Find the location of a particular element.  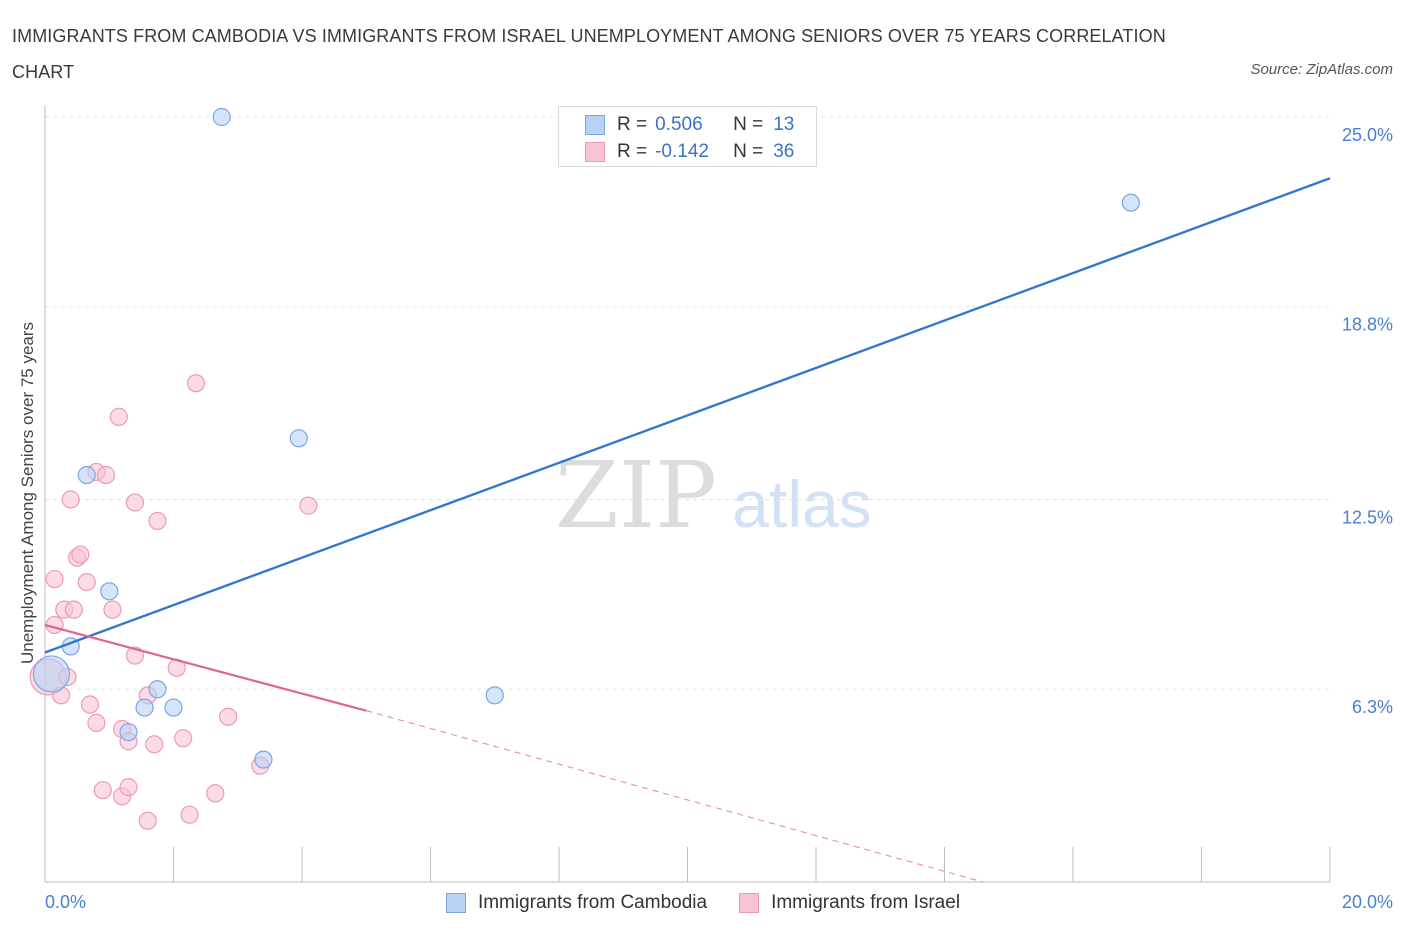

cambodia-n-value: 13 is located at coordinates (784, 124).